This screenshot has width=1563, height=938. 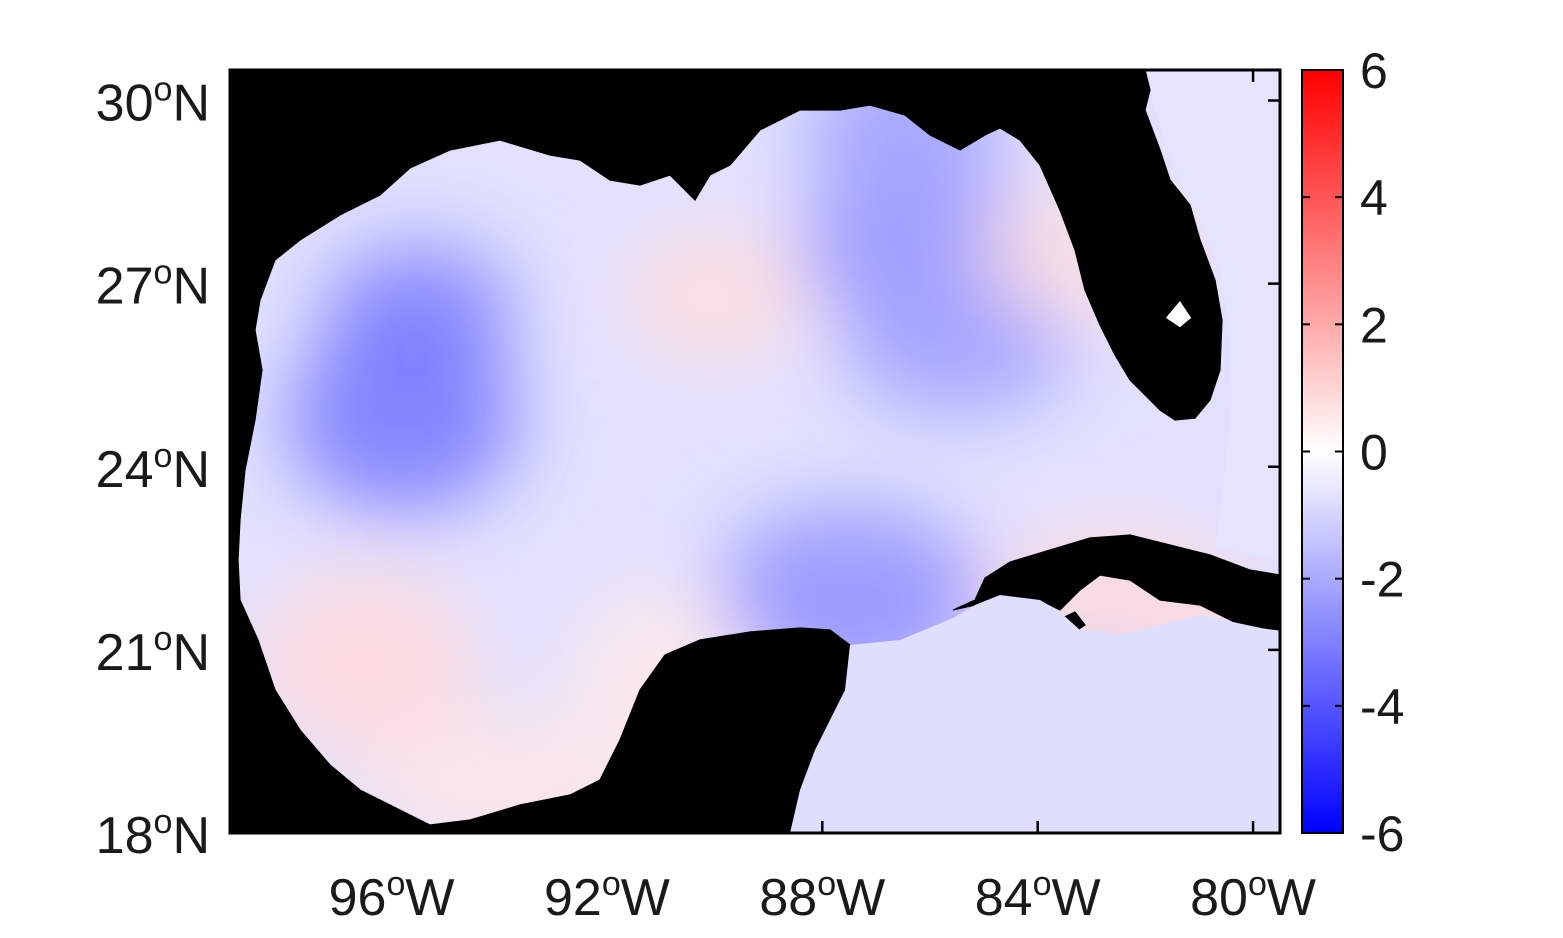 What do you see at coordinates (1253, 896) in the screenshot?
I see `lon-tick-label: 80oW` at bounding box center [1253, 896].